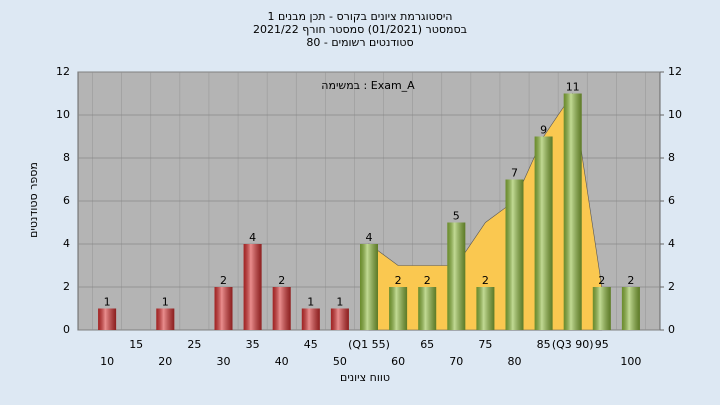 The image size is (720, 405). Describe the element at coordinates (456, 216) in the screenshot. I see `value-label: 5` at that location.